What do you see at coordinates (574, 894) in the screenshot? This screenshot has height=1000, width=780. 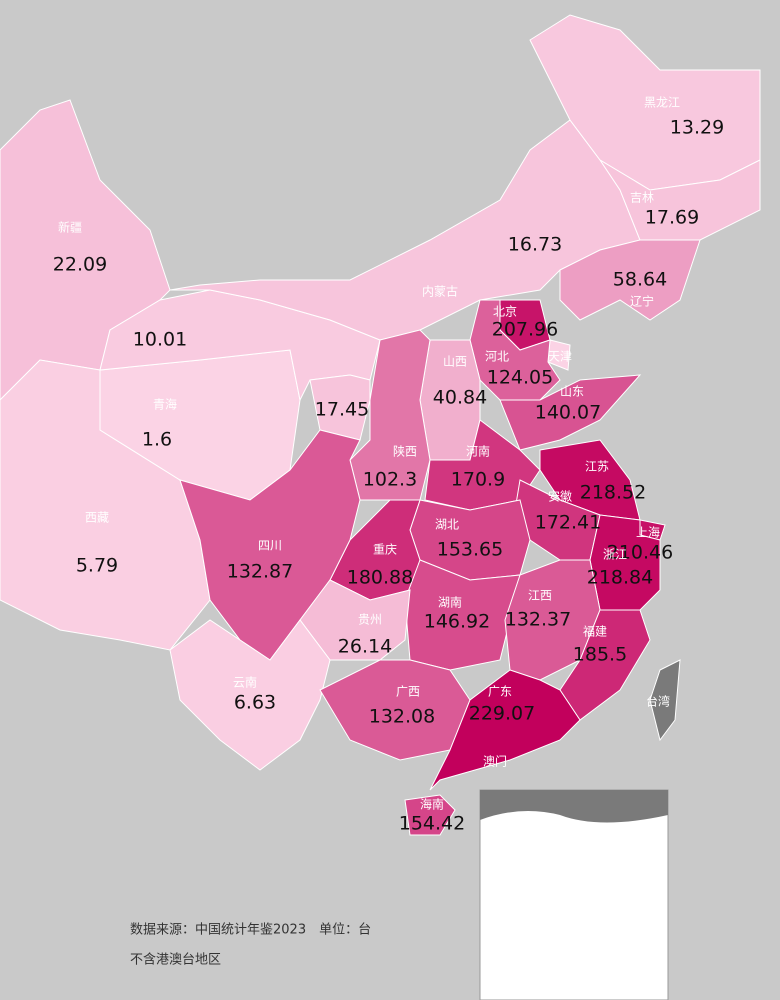 I see `inset-map` at bounding box center [574, 894].